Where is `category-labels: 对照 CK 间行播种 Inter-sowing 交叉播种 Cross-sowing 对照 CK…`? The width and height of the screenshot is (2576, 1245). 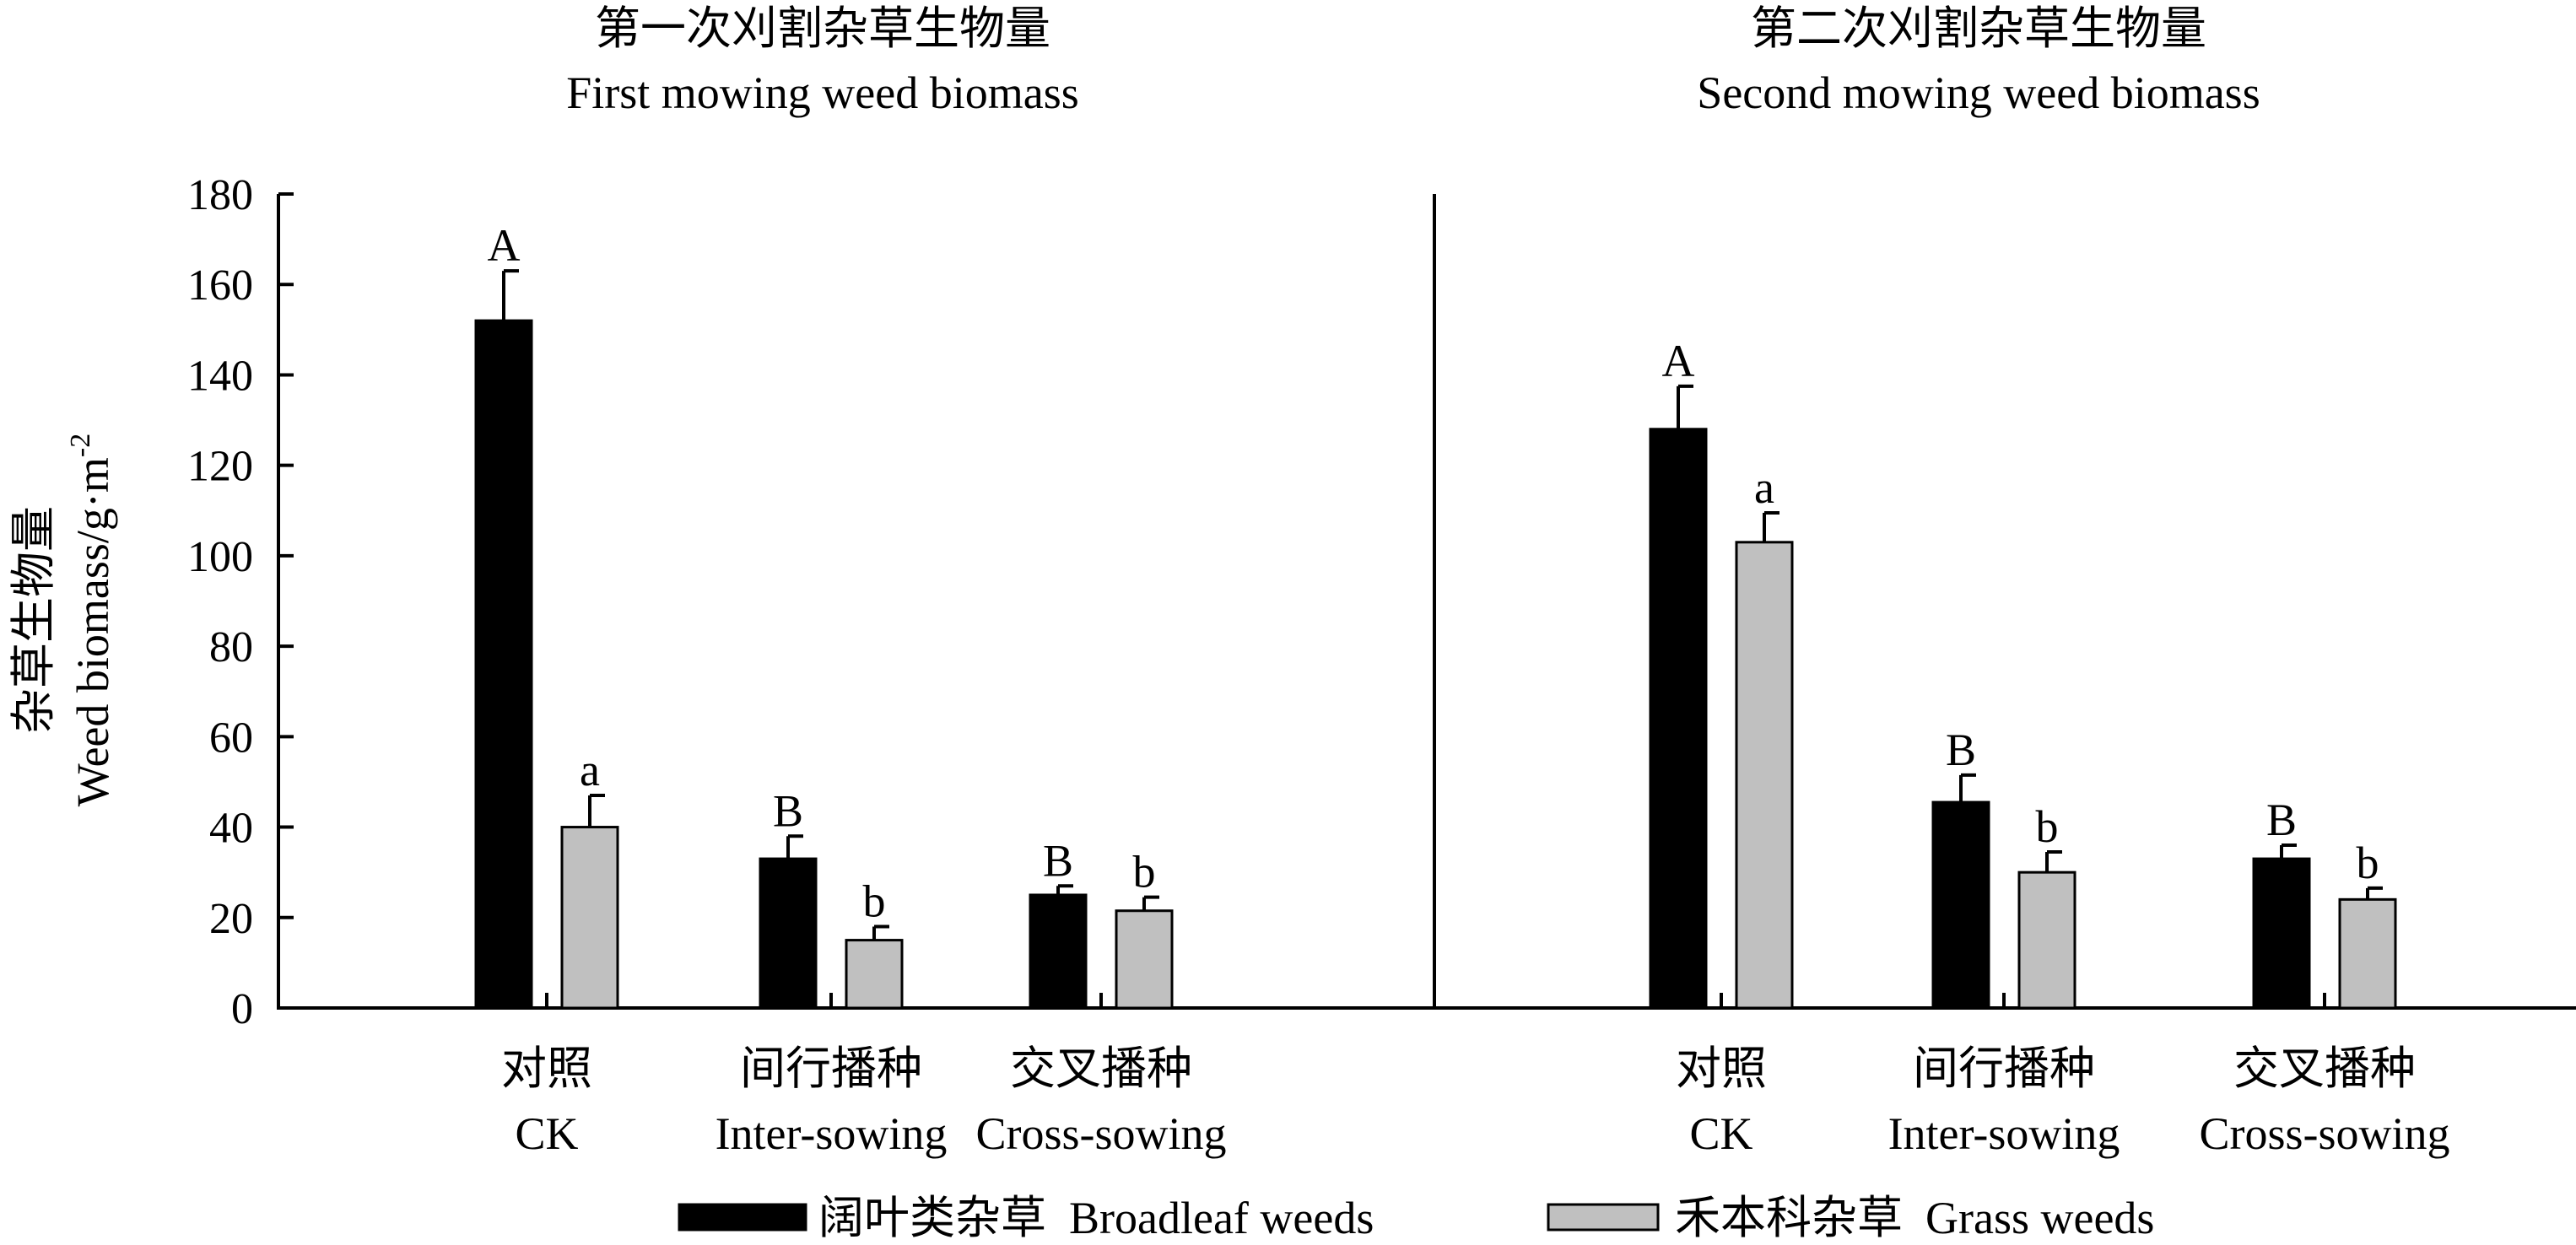 category-labels: 对照 CK 间行播种 Inter-sowing 交叉播种 Cross-sowing 对照 CK… is located at coordinates (1475, 1101).